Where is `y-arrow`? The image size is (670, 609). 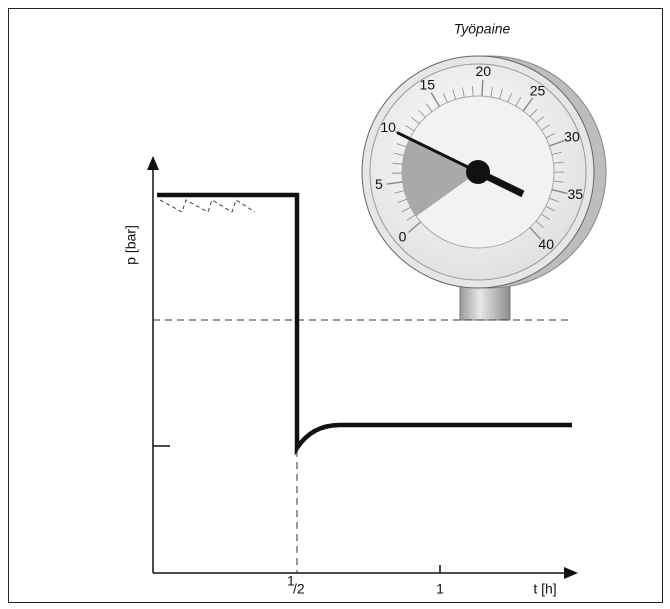
y-arrow is located at coordinates (153, 163).